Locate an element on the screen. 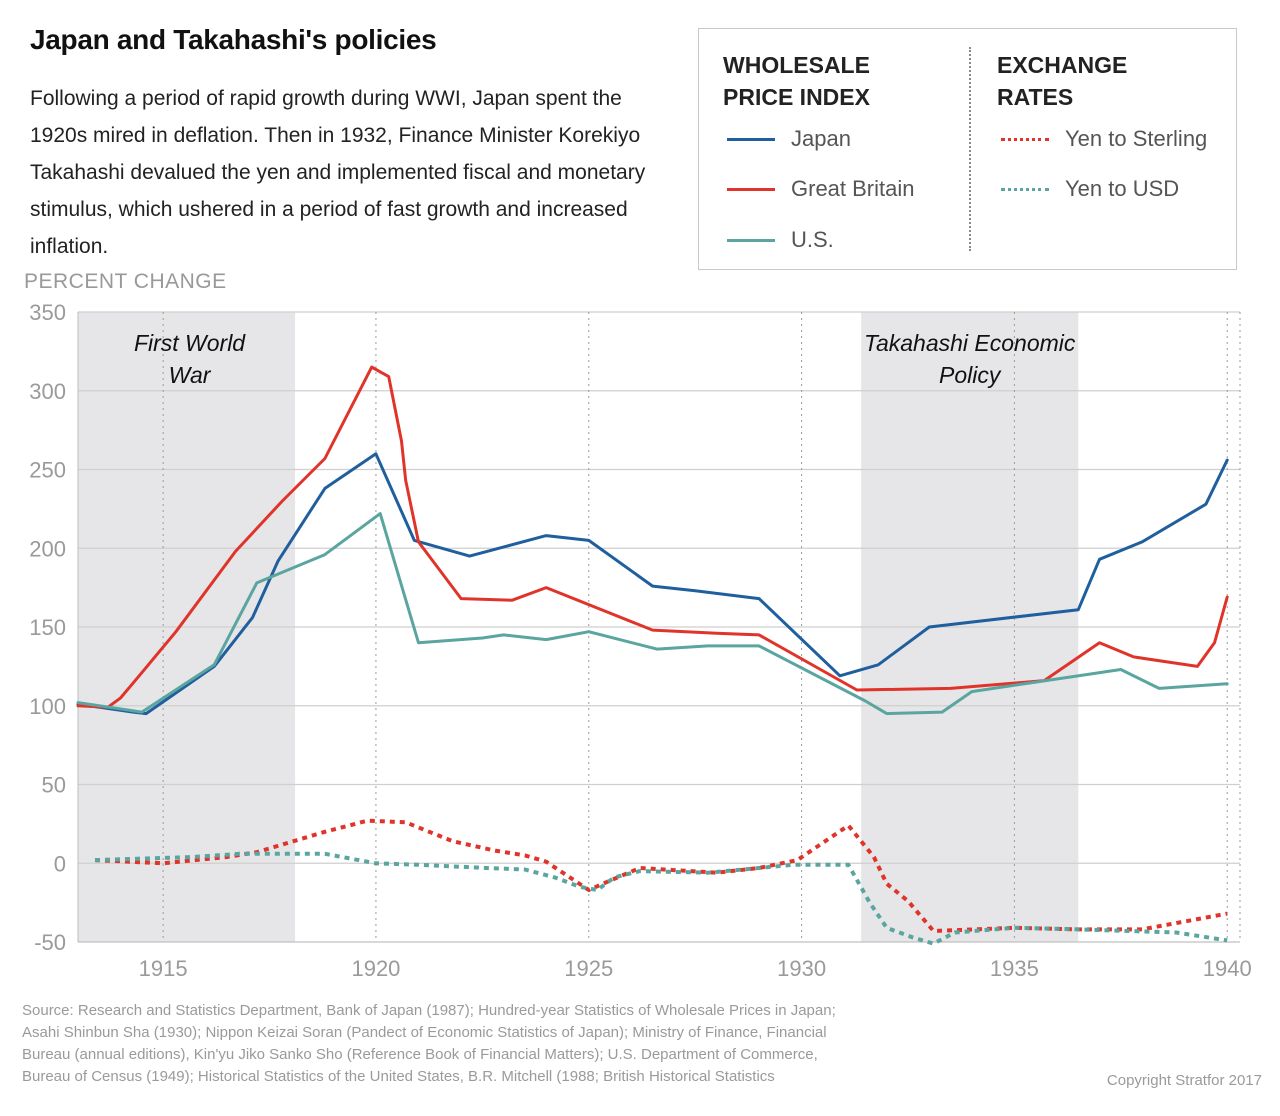  x-tick-label: 1920 is located at coordinates (375, 968).